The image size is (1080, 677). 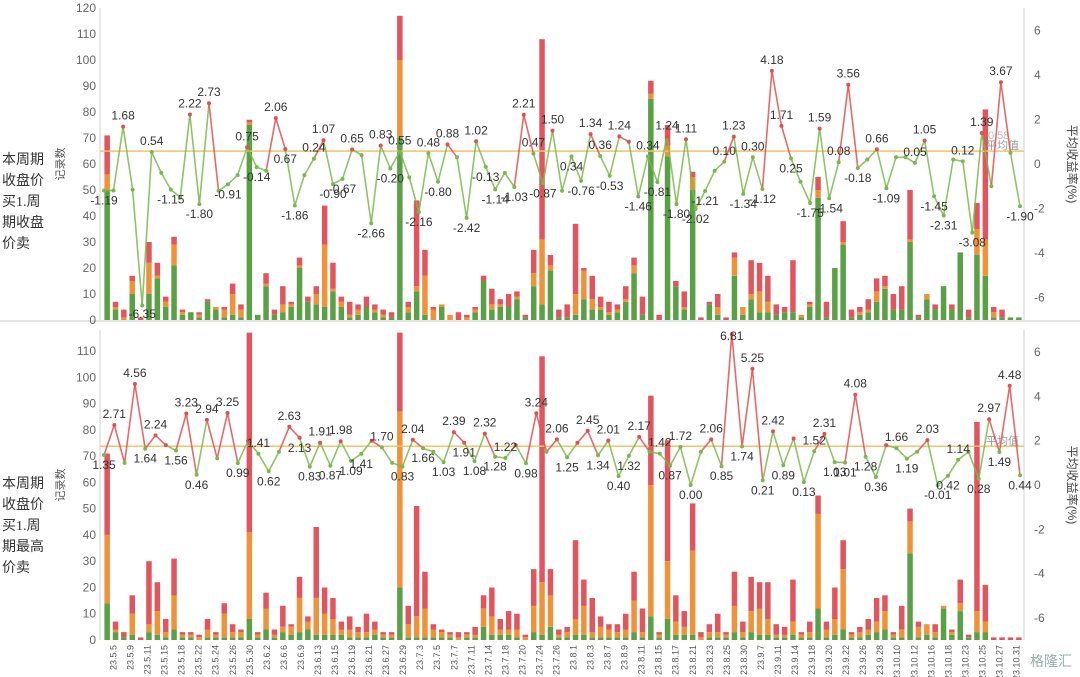 What do you see at coordinates (333, 194) in the screenshot?
I see `data-label: -0.90` at bounding box center [333, 194].